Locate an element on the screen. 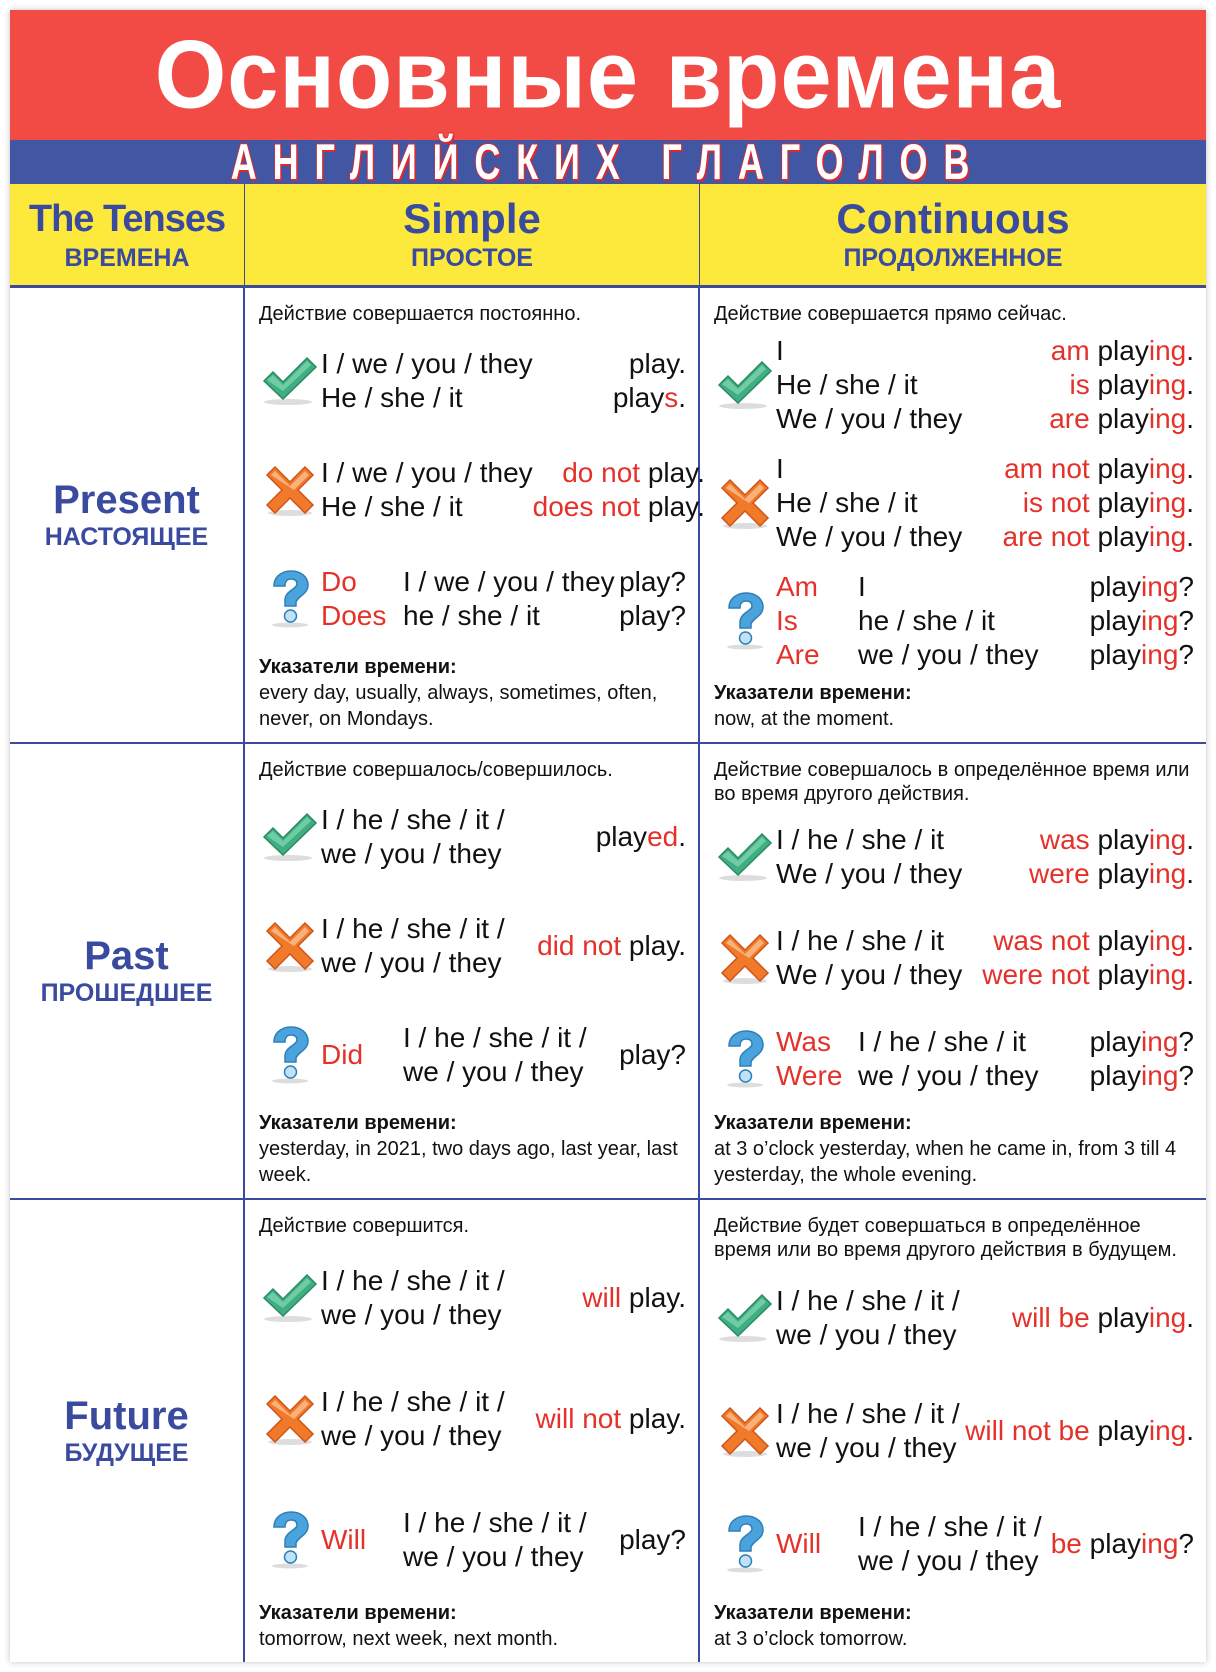 This screenshot has height=1672, width=1216. highlighted-part: does not is located at coordinates (590, 506).